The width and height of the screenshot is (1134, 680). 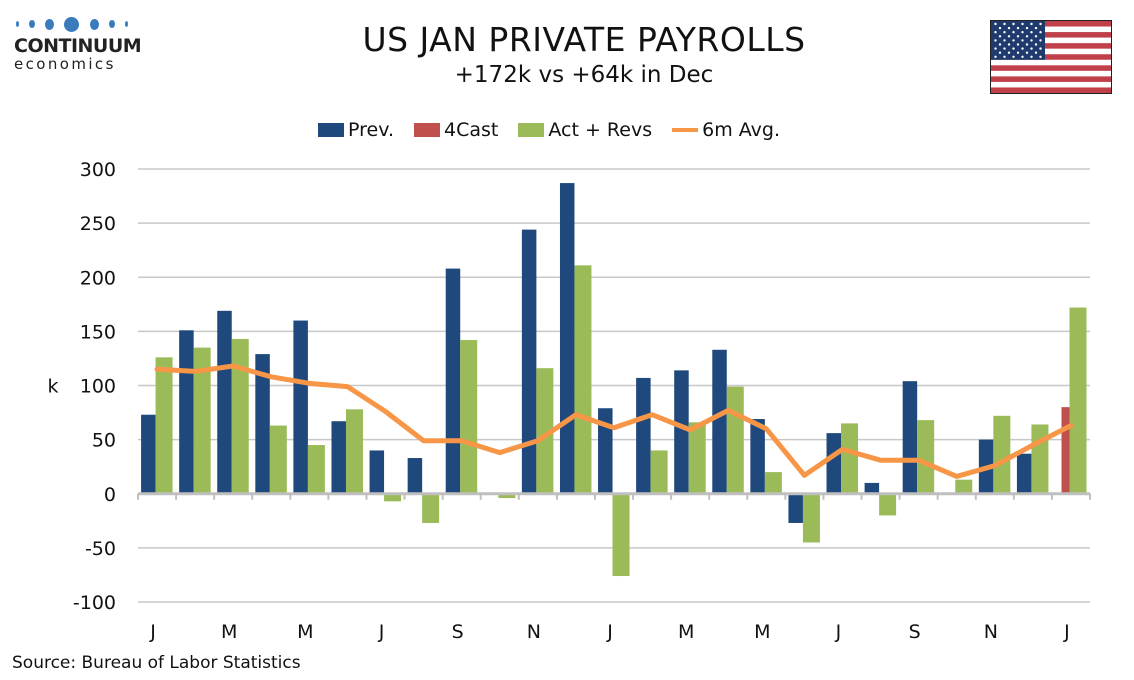 I want to click on legend-swatch-prev, so click(x=331, y=130).